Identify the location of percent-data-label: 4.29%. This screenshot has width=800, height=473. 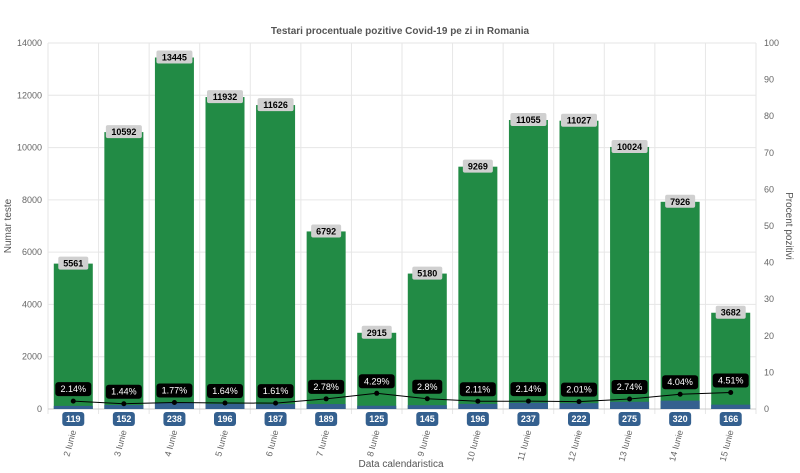
(377, 381).